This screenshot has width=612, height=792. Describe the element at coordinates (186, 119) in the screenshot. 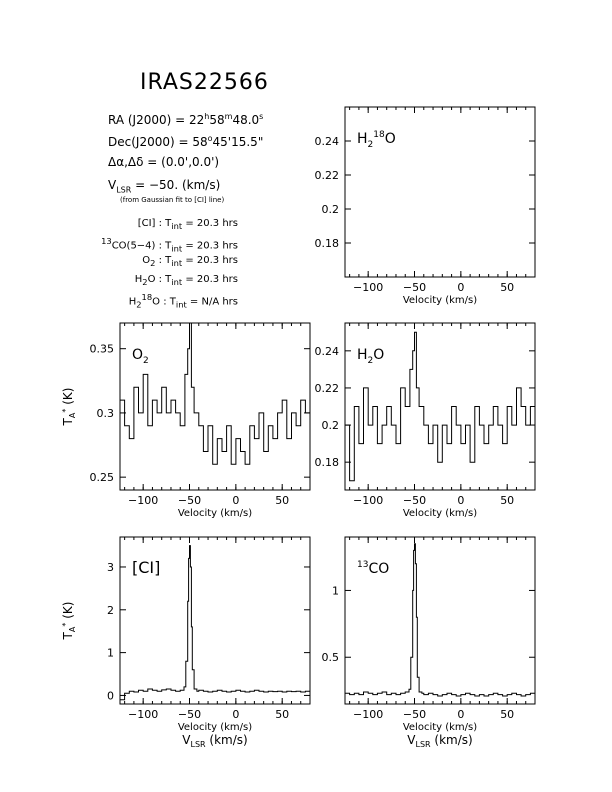

I see `ra-line: RA (J2000) = 22h58m48.0s` at that location.